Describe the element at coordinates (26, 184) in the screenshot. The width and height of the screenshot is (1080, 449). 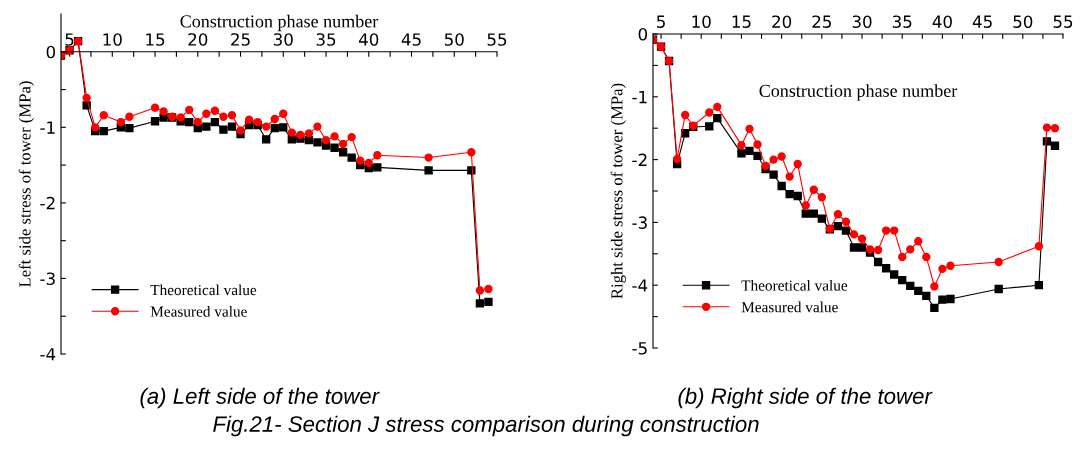
I see `y-axis-title: Left side stress of tower (MPa)` at that location.